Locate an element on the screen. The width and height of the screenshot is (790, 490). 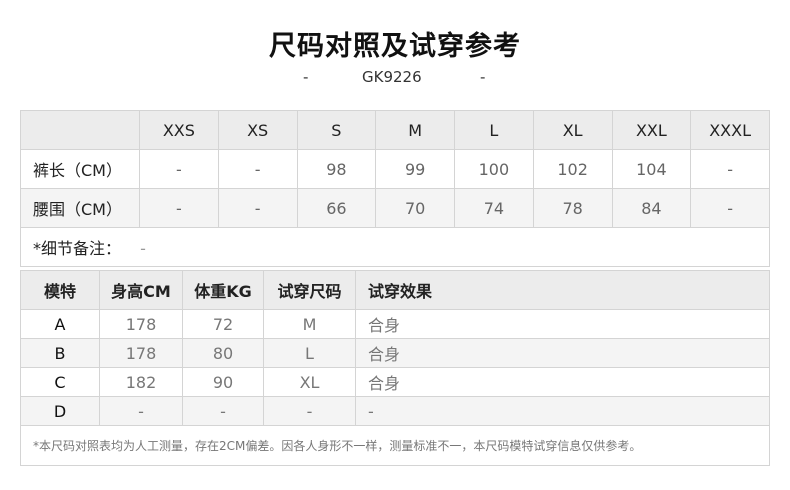
cell: 80 is located at coordinates (223, 353).